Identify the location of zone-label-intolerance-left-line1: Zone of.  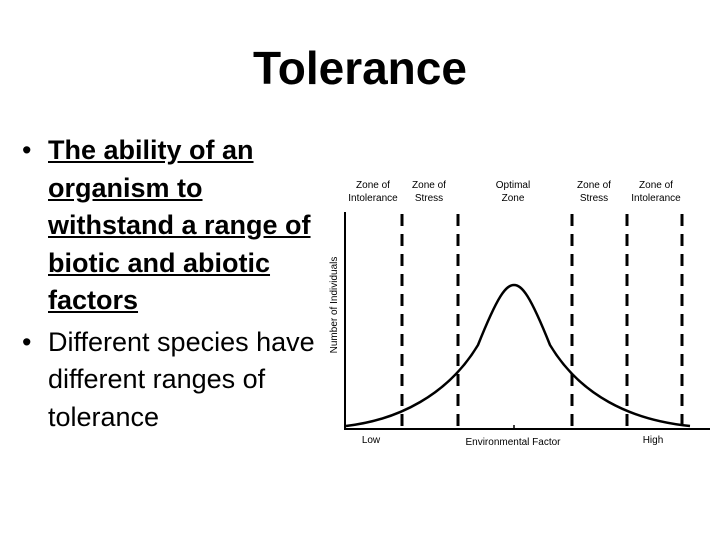
(373, 185).